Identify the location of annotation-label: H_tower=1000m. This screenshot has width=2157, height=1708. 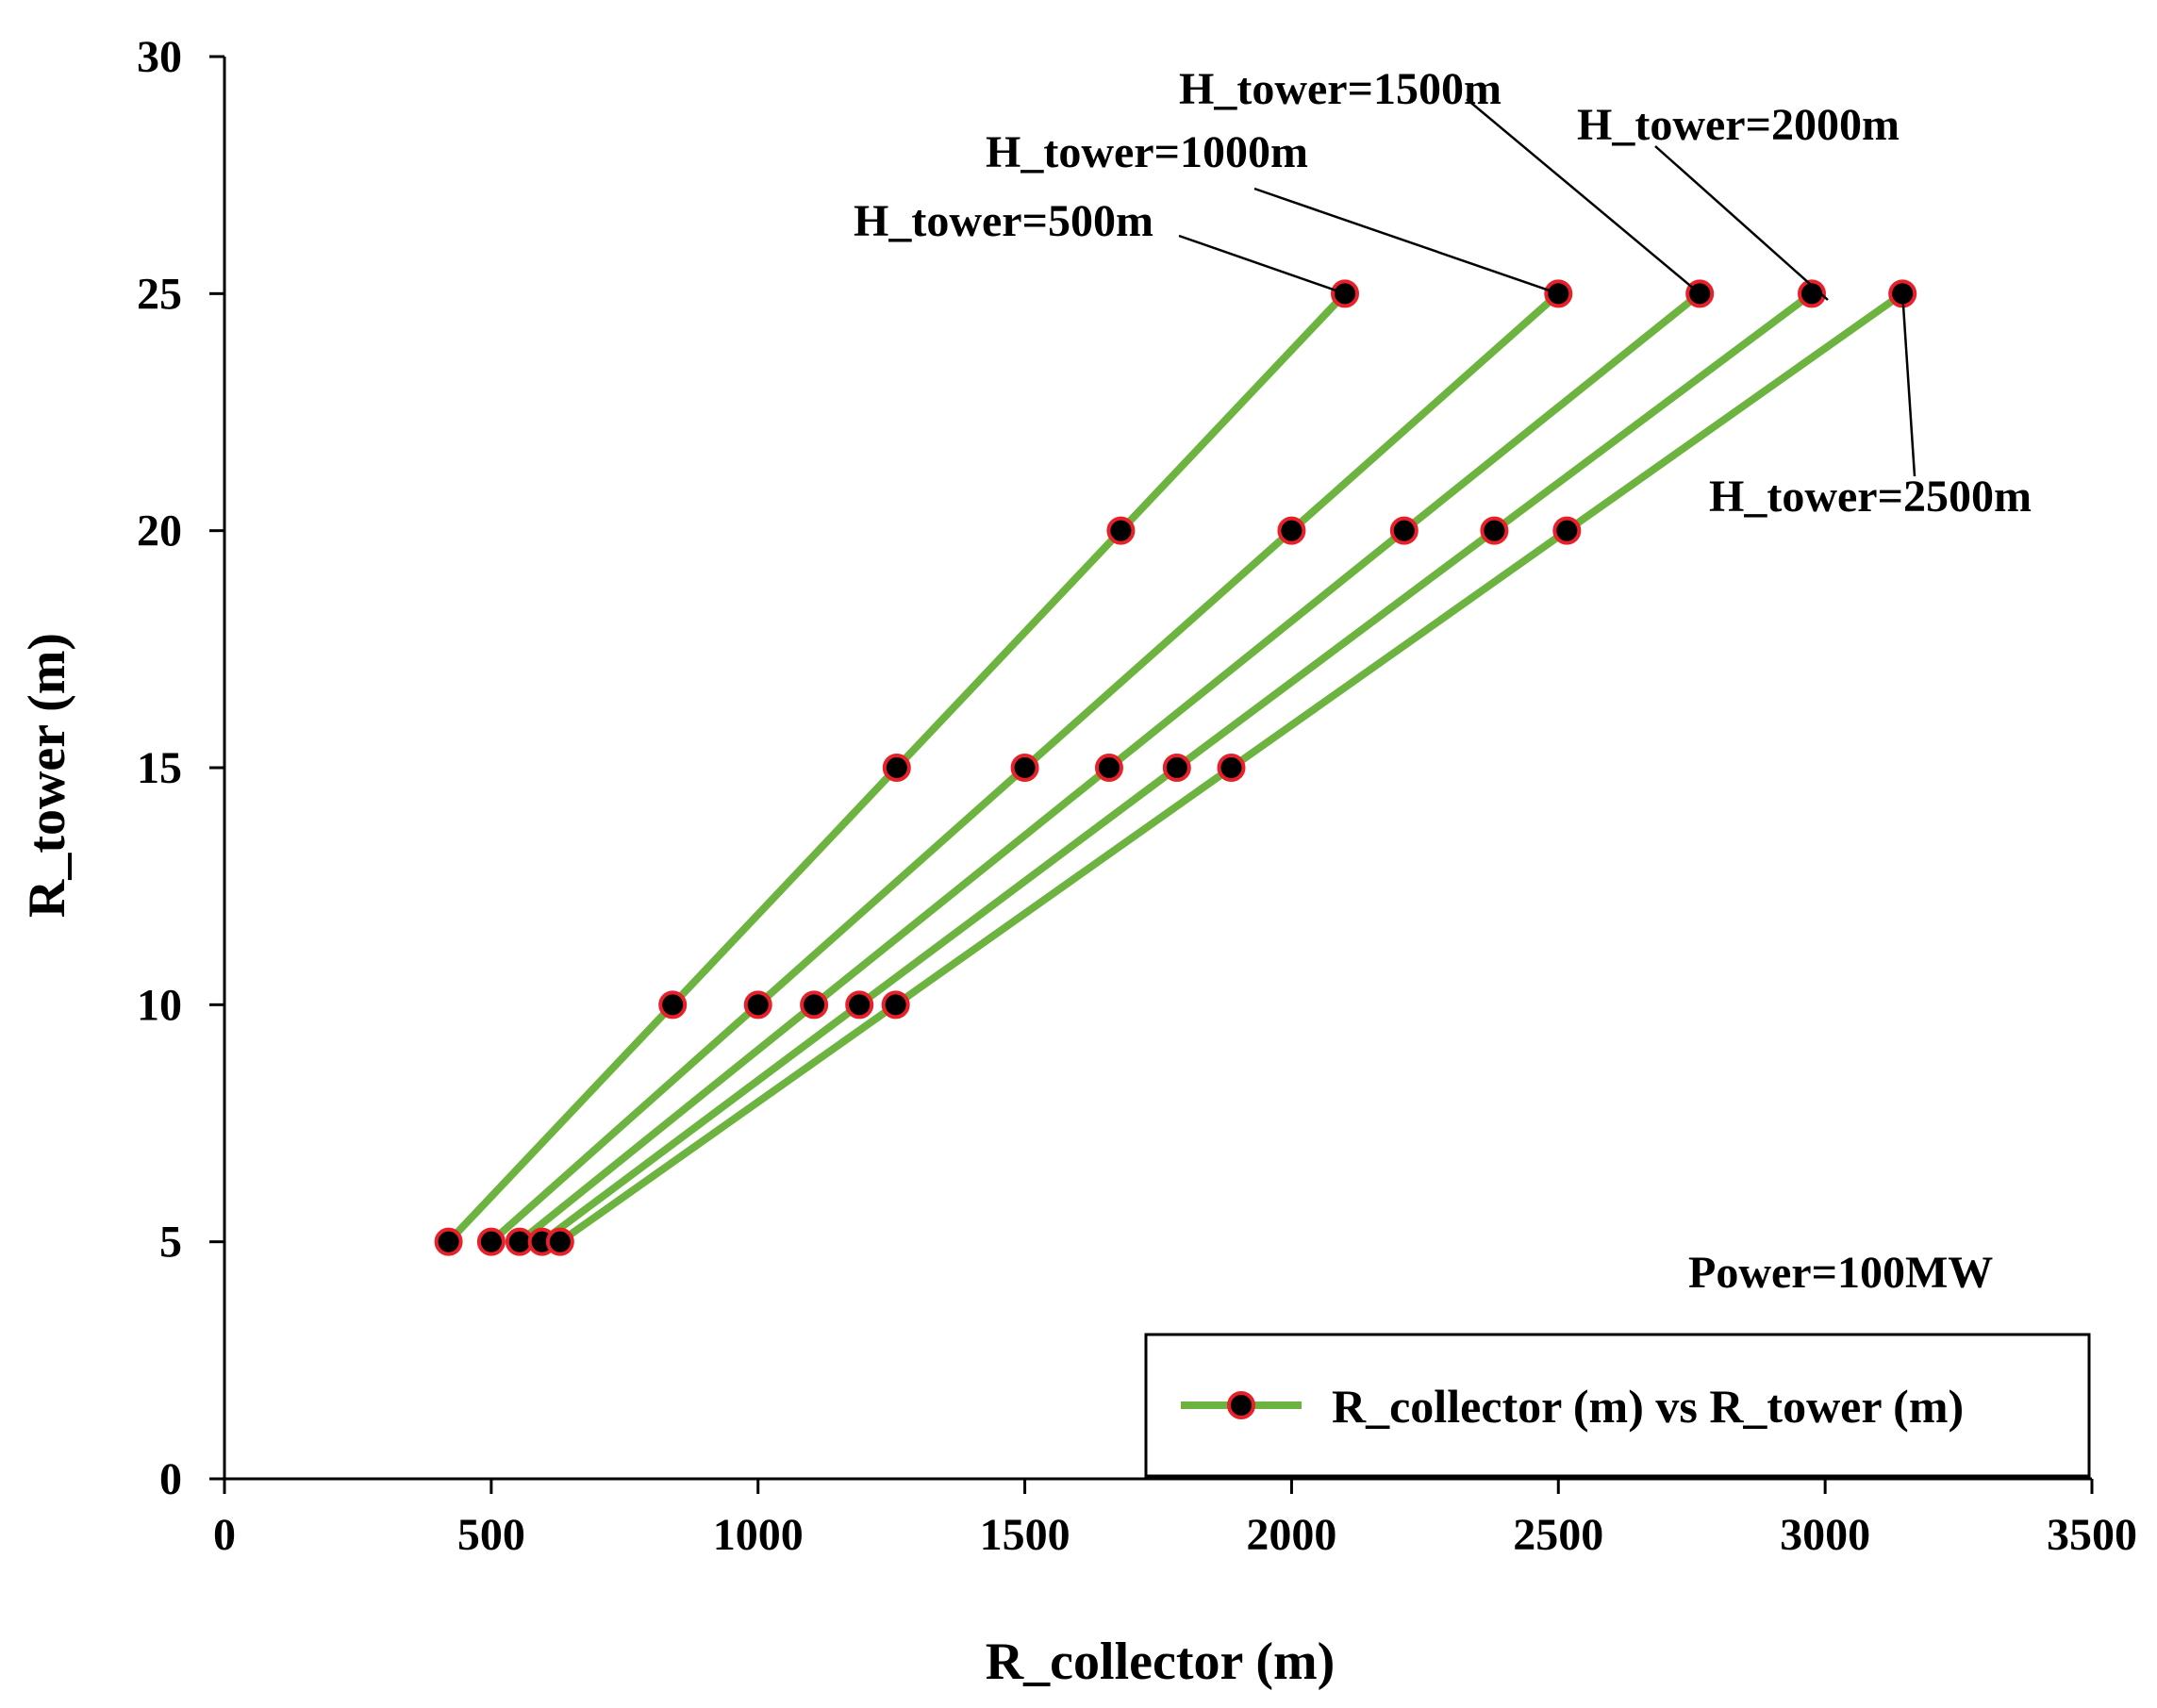
(1147, 152).